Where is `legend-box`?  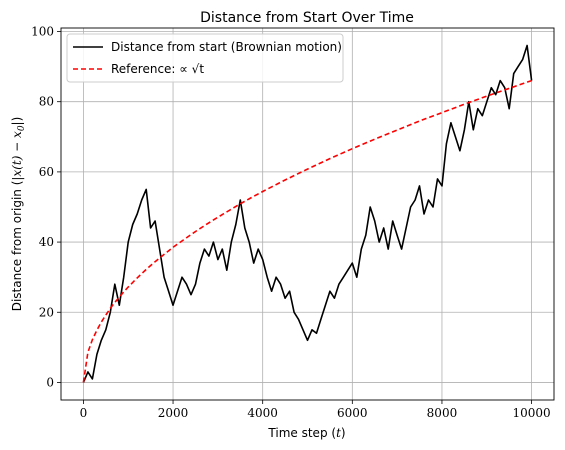 legend-box is located at coordinates (205, 58).